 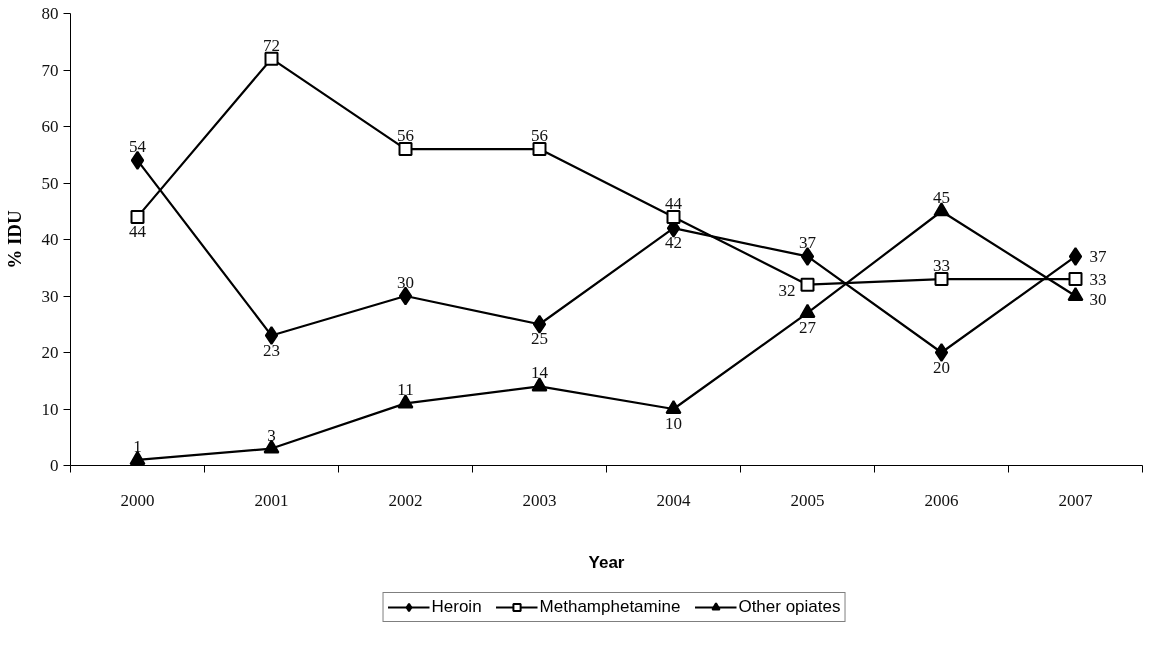 I want to click on data-label: 54, so click(x=138, y=147).